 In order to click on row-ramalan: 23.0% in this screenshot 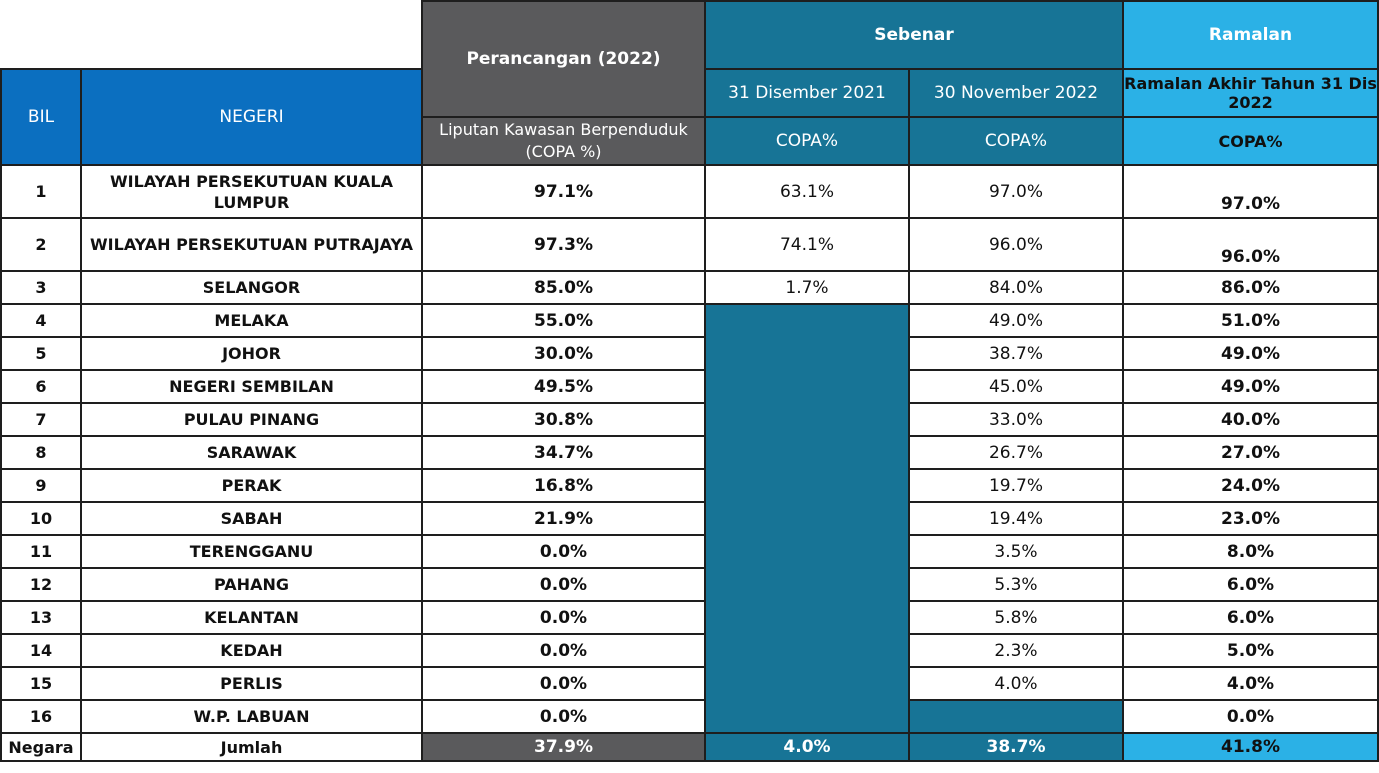, I will do `click(1250, 518)`.